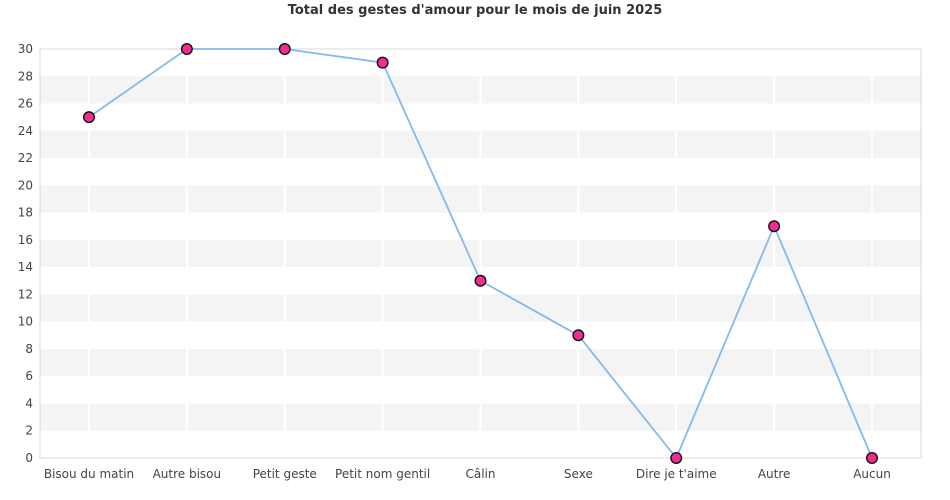 The height and width of the screenshot is (500, 950). I want to click on x-tick-label: Bisou du matin, so click(89, 474).